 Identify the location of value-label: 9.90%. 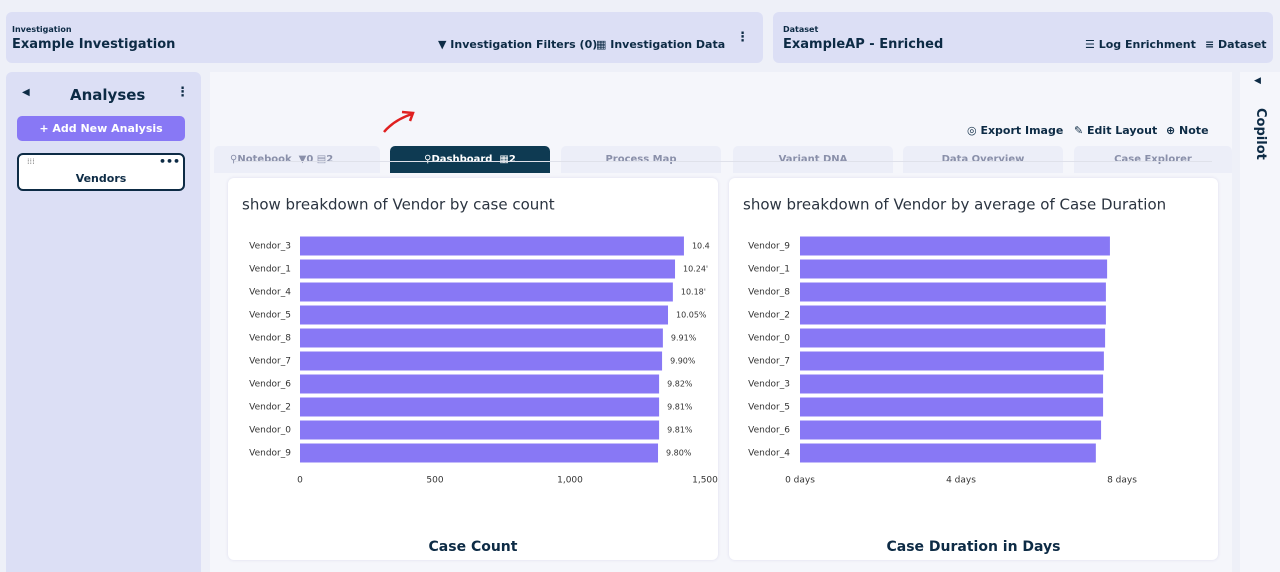
(683, 361).